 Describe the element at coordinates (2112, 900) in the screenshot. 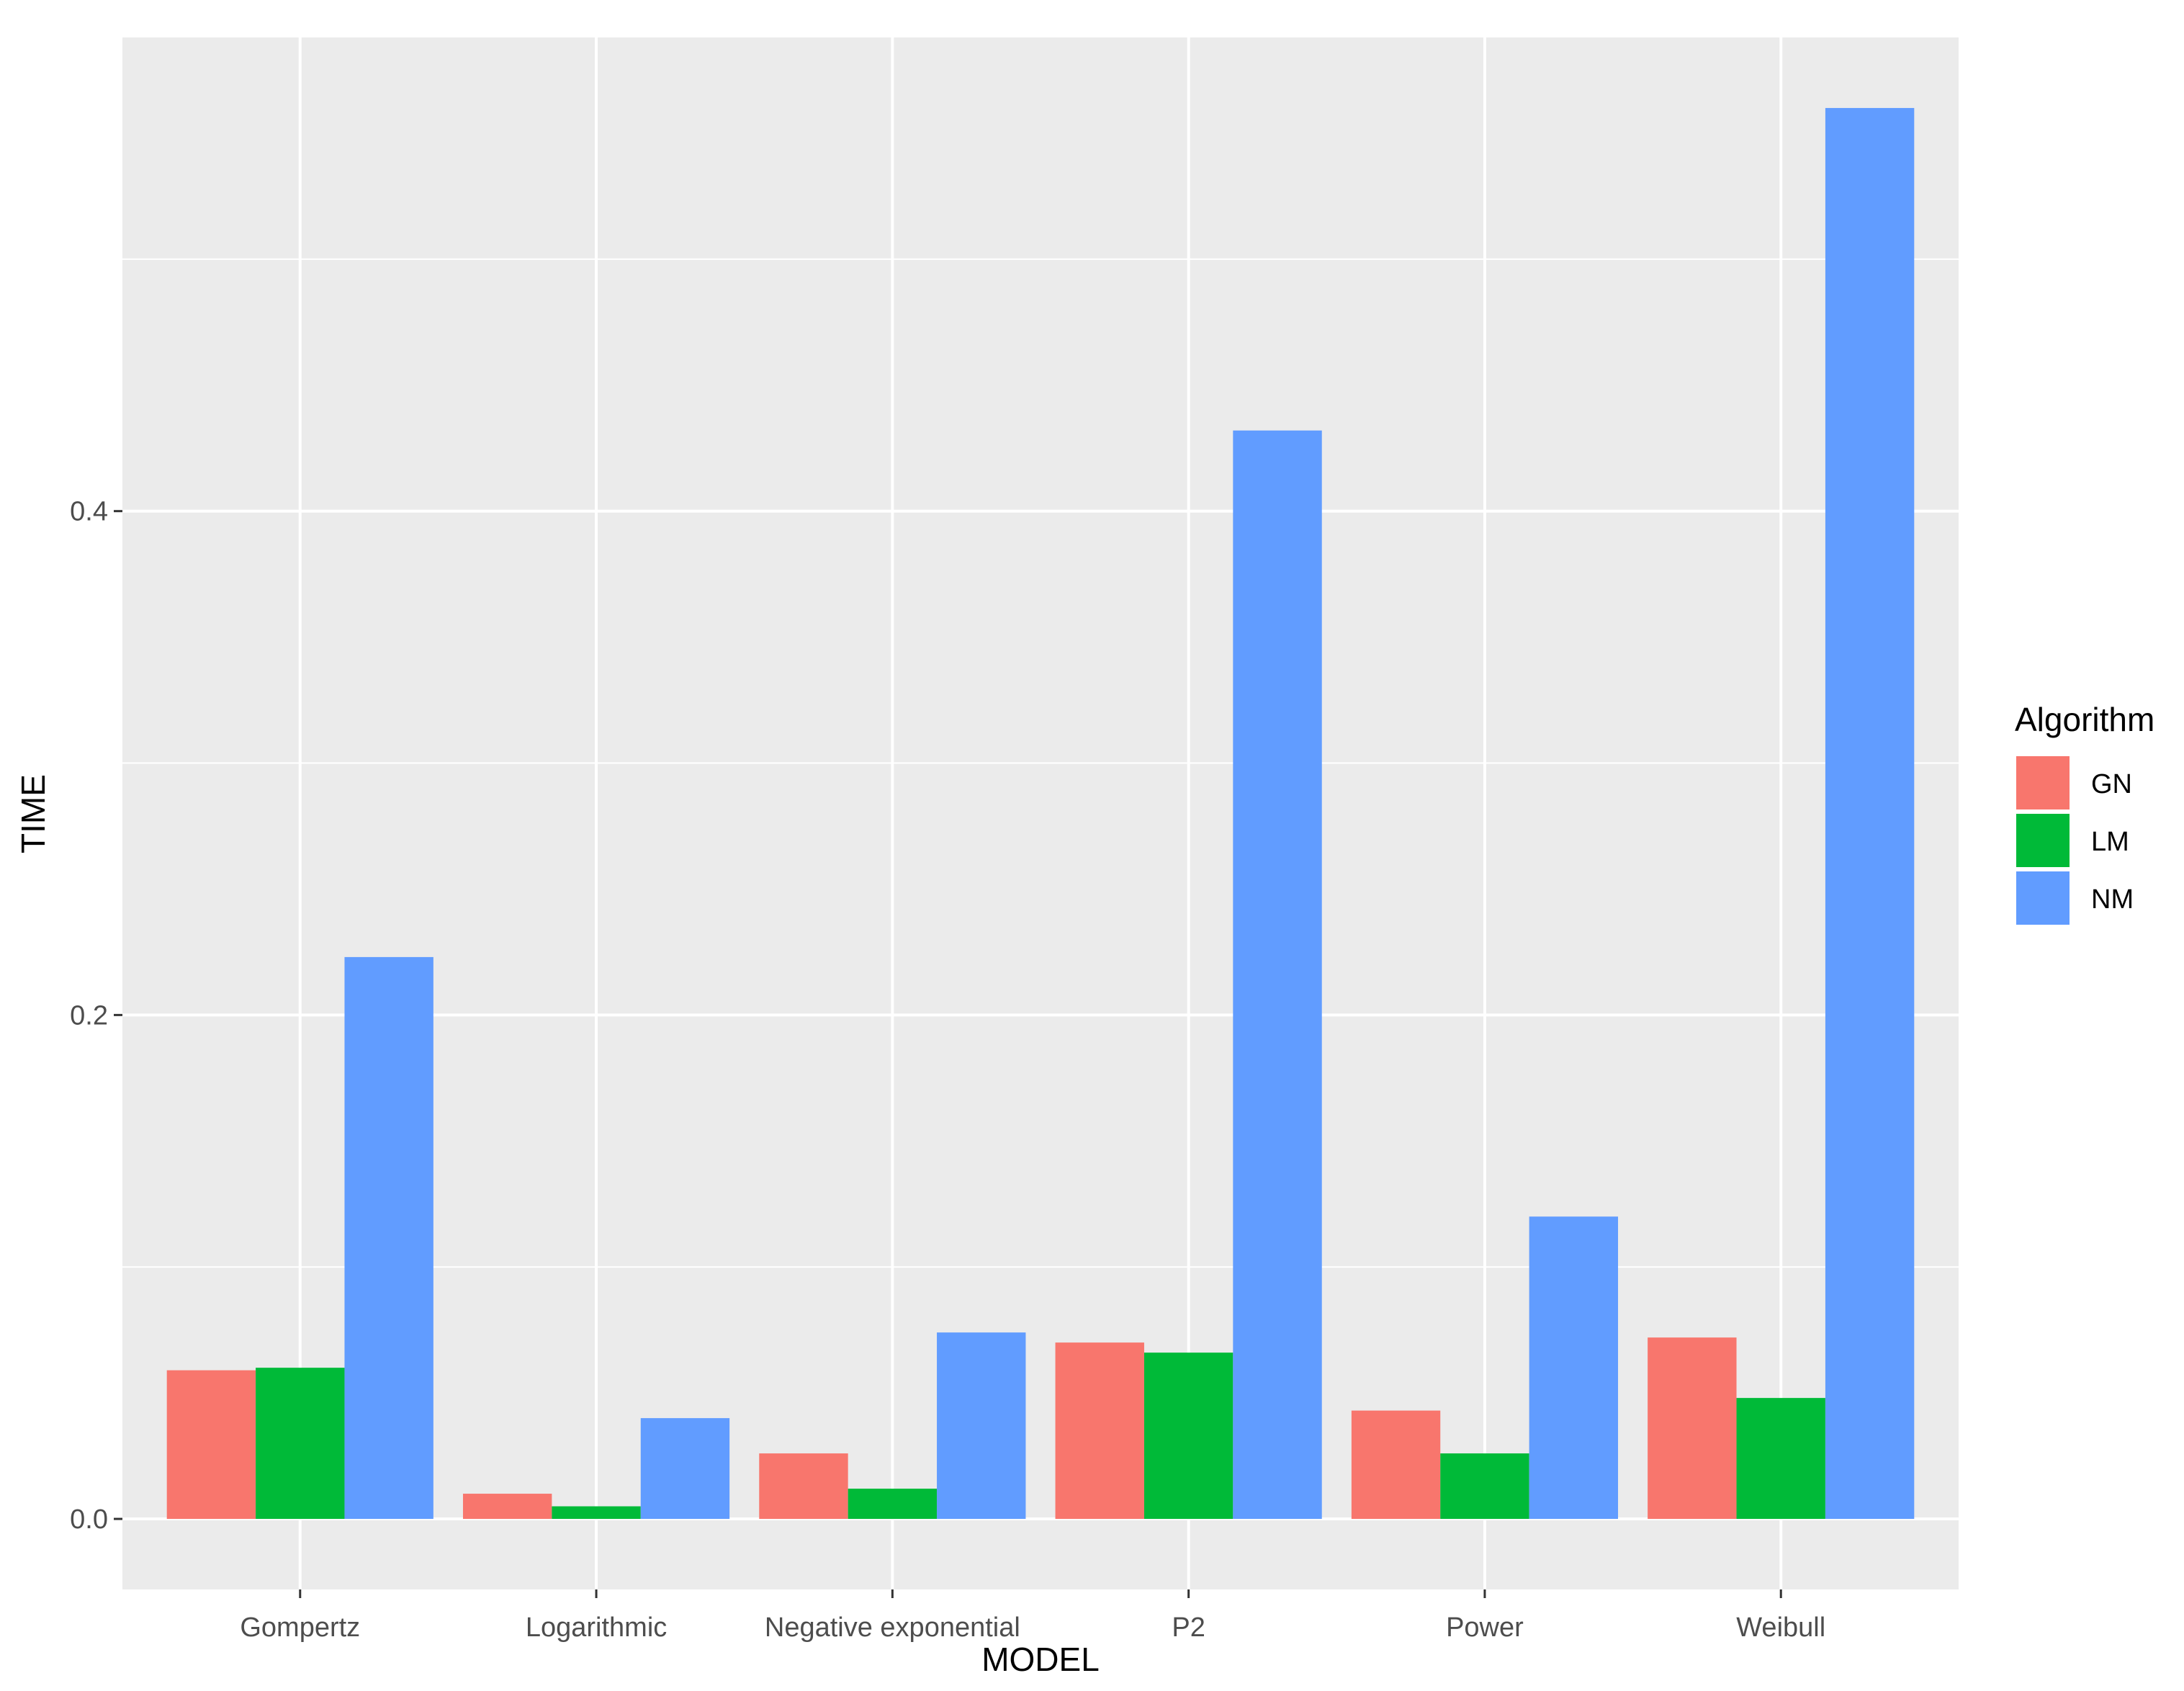

I see `legend-label-nm: NM` at that location.